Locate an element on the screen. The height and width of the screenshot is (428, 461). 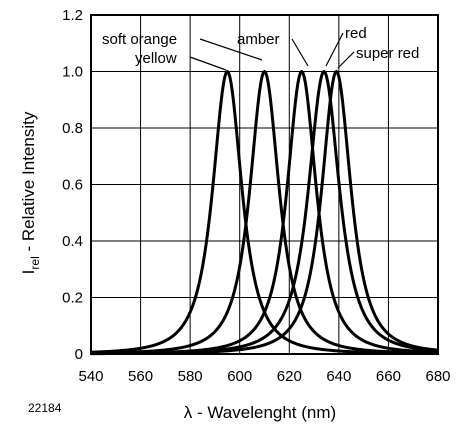
annotation-leaders is located at coordinates (272, 51).